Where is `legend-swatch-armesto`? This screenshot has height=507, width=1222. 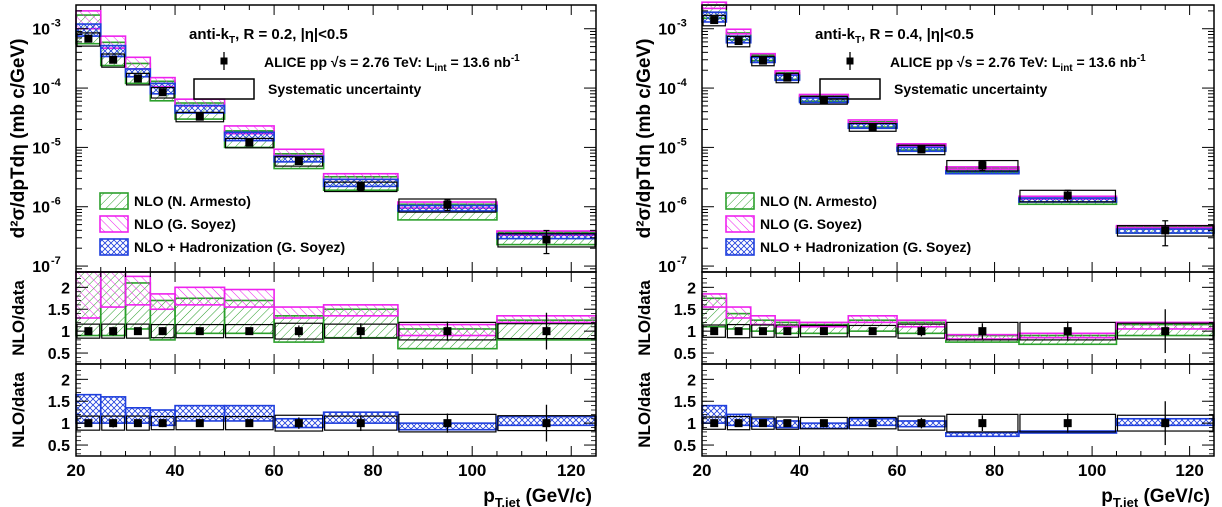
legend-swatch-armesto is located at coordinates (740, 201).